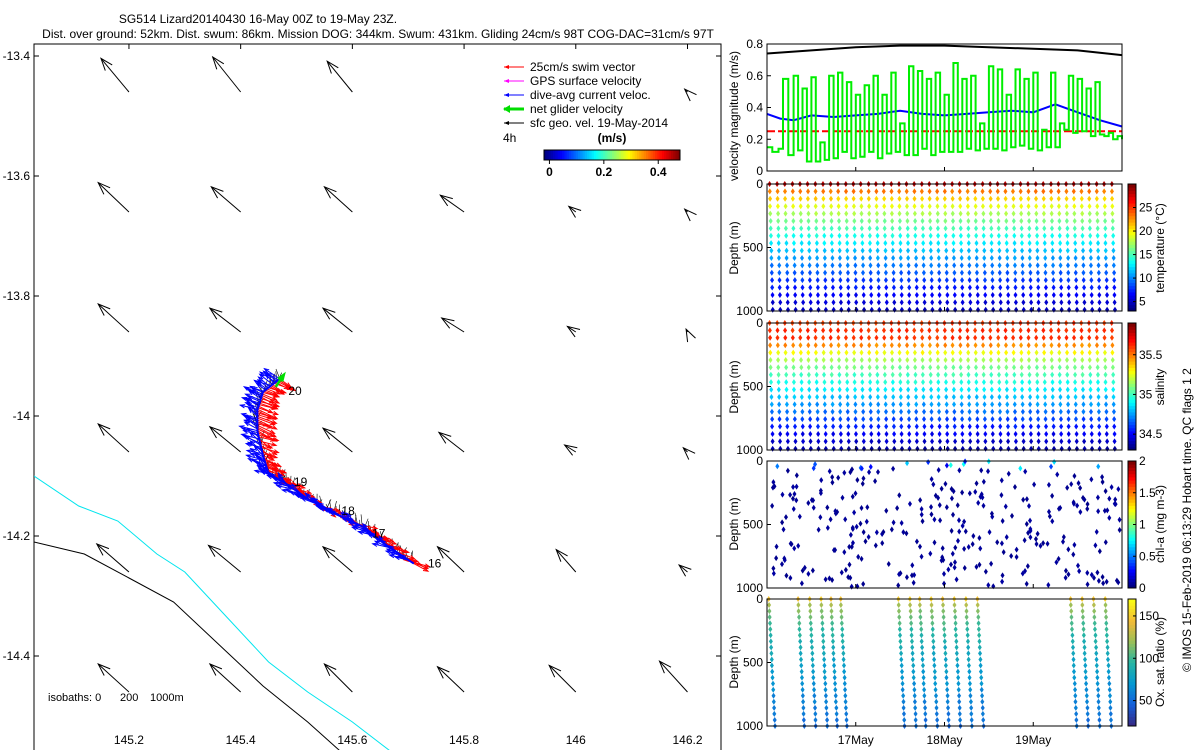 The height and width of the screenshot is (755, 1200). What do you see at coordinates (17, 296) in the screenshot?
I see `map-y-tick-label: -13.8` at bounding box center [17, 296].